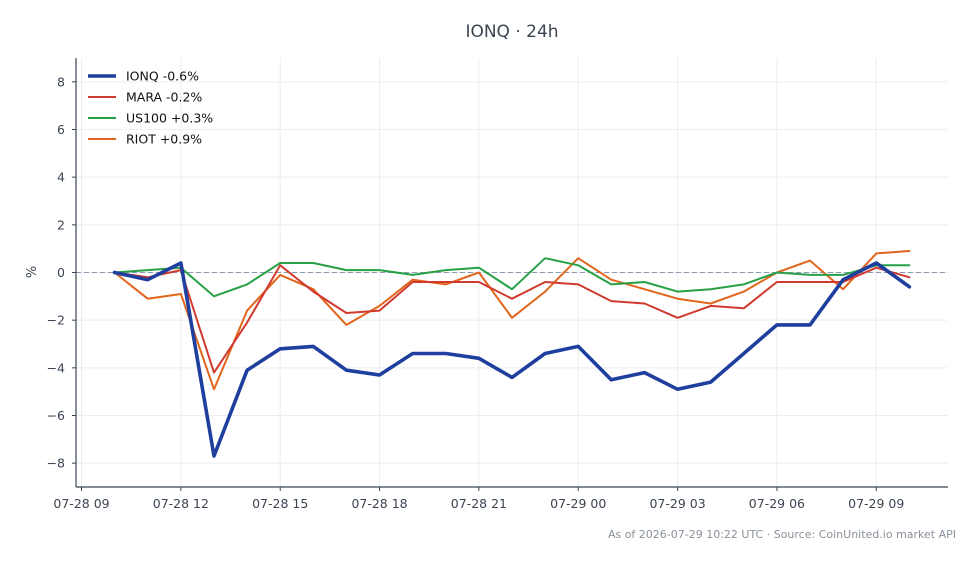 This screenshot has width=980, height=564. I want to click on y-tick-label: 8, so click(61, 81).